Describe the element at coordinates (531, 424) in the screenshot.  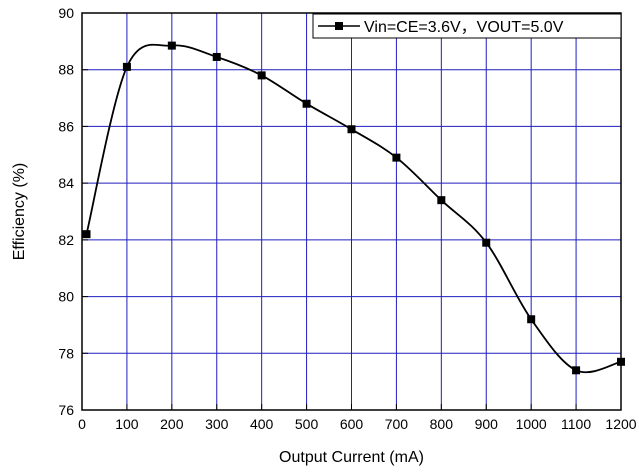
I see `x-tick-label: 1000` at that location.